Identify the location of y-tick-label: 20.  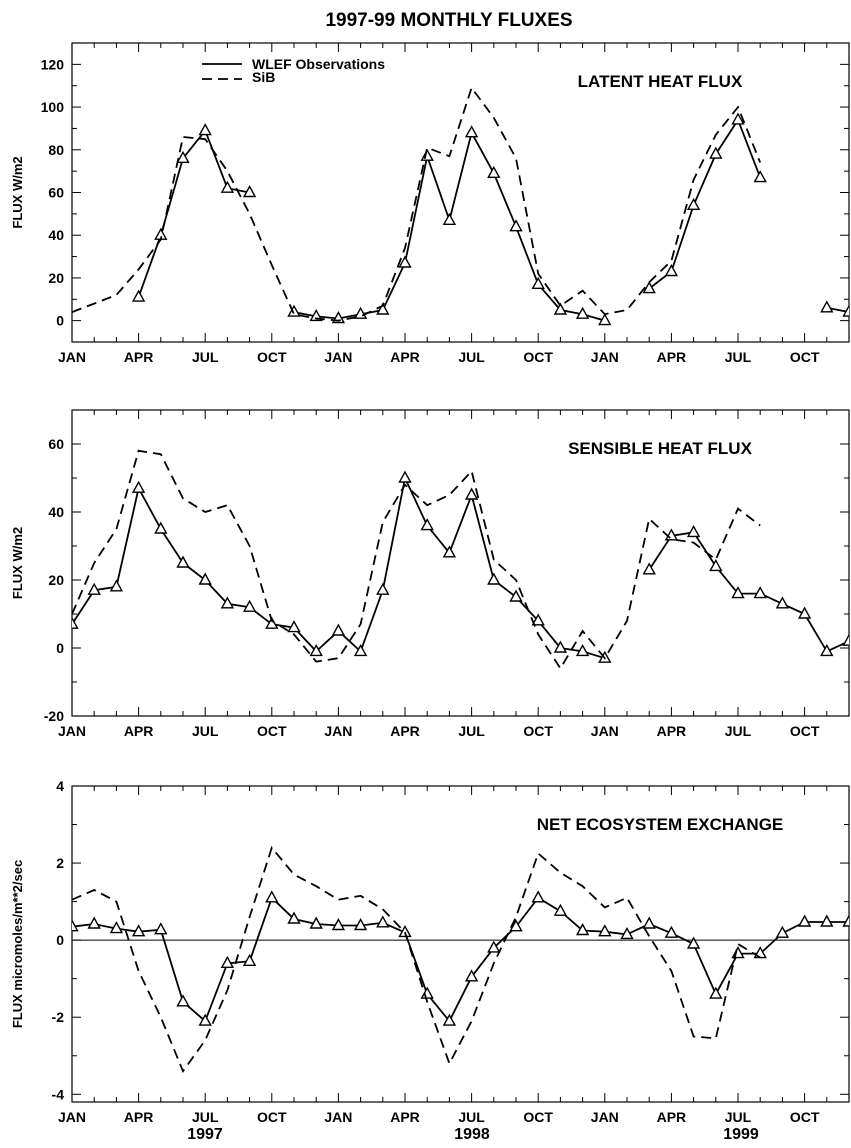
(56, 580).